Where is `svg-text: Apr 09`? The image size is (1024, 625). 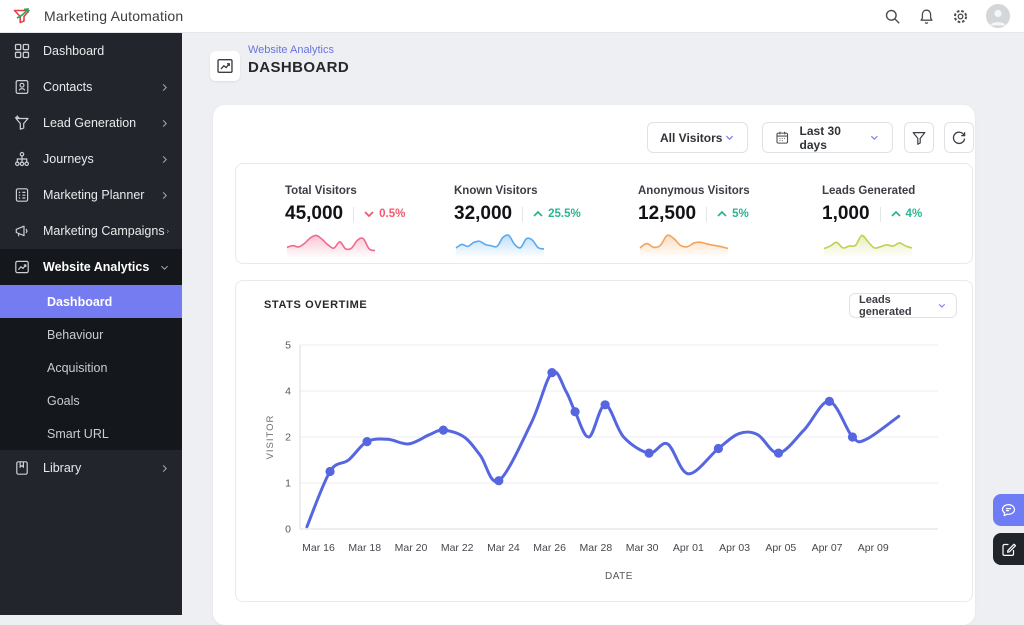
svg-text: Apr 09 is located at coordinates (873, 548).